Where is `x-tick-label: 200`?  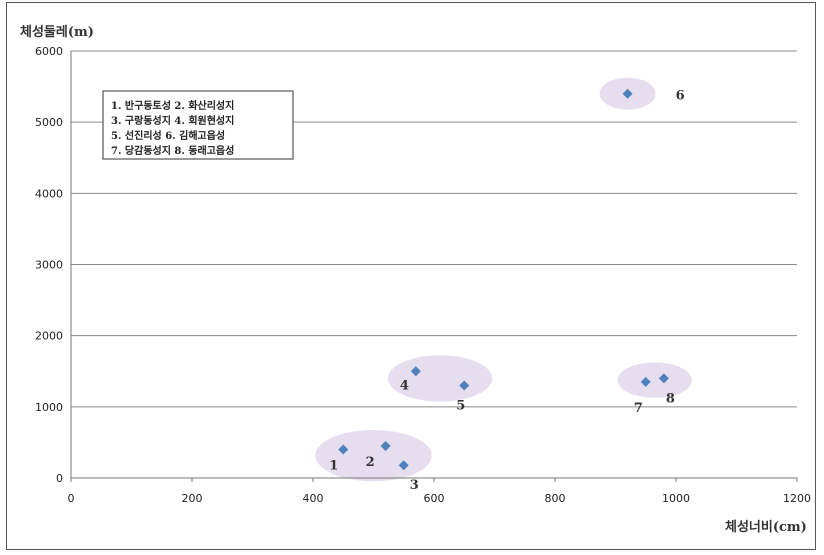 x-tick-label: 200 is located at coordinates (192, 498).